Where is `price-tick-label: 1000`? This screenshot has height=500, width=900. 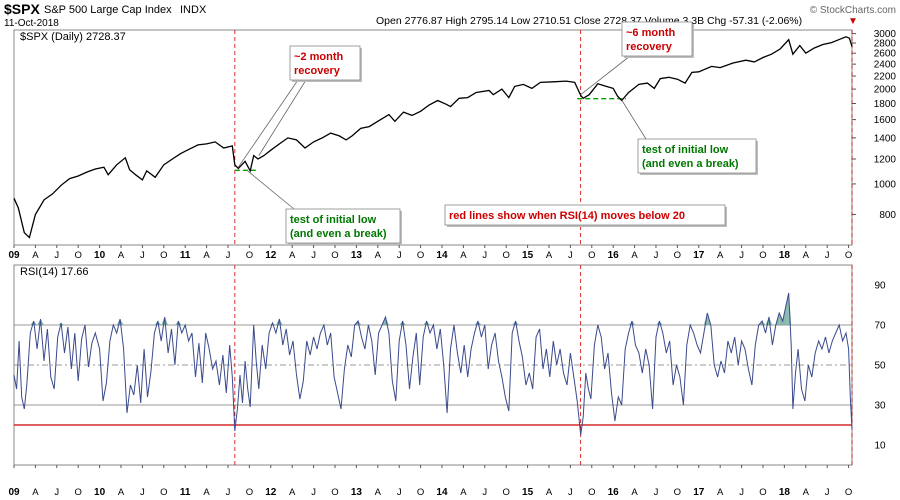
price-tick-label: 1000 is located at coordinates (885, 184).